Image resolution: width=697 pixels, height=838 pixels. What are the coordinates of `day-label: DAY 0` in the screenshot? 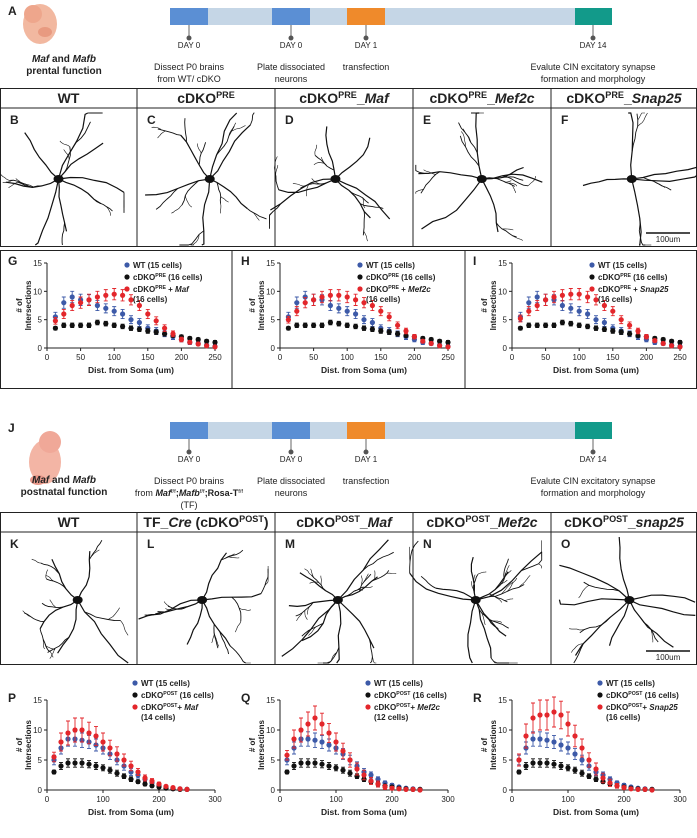 It's located at (291, 459).